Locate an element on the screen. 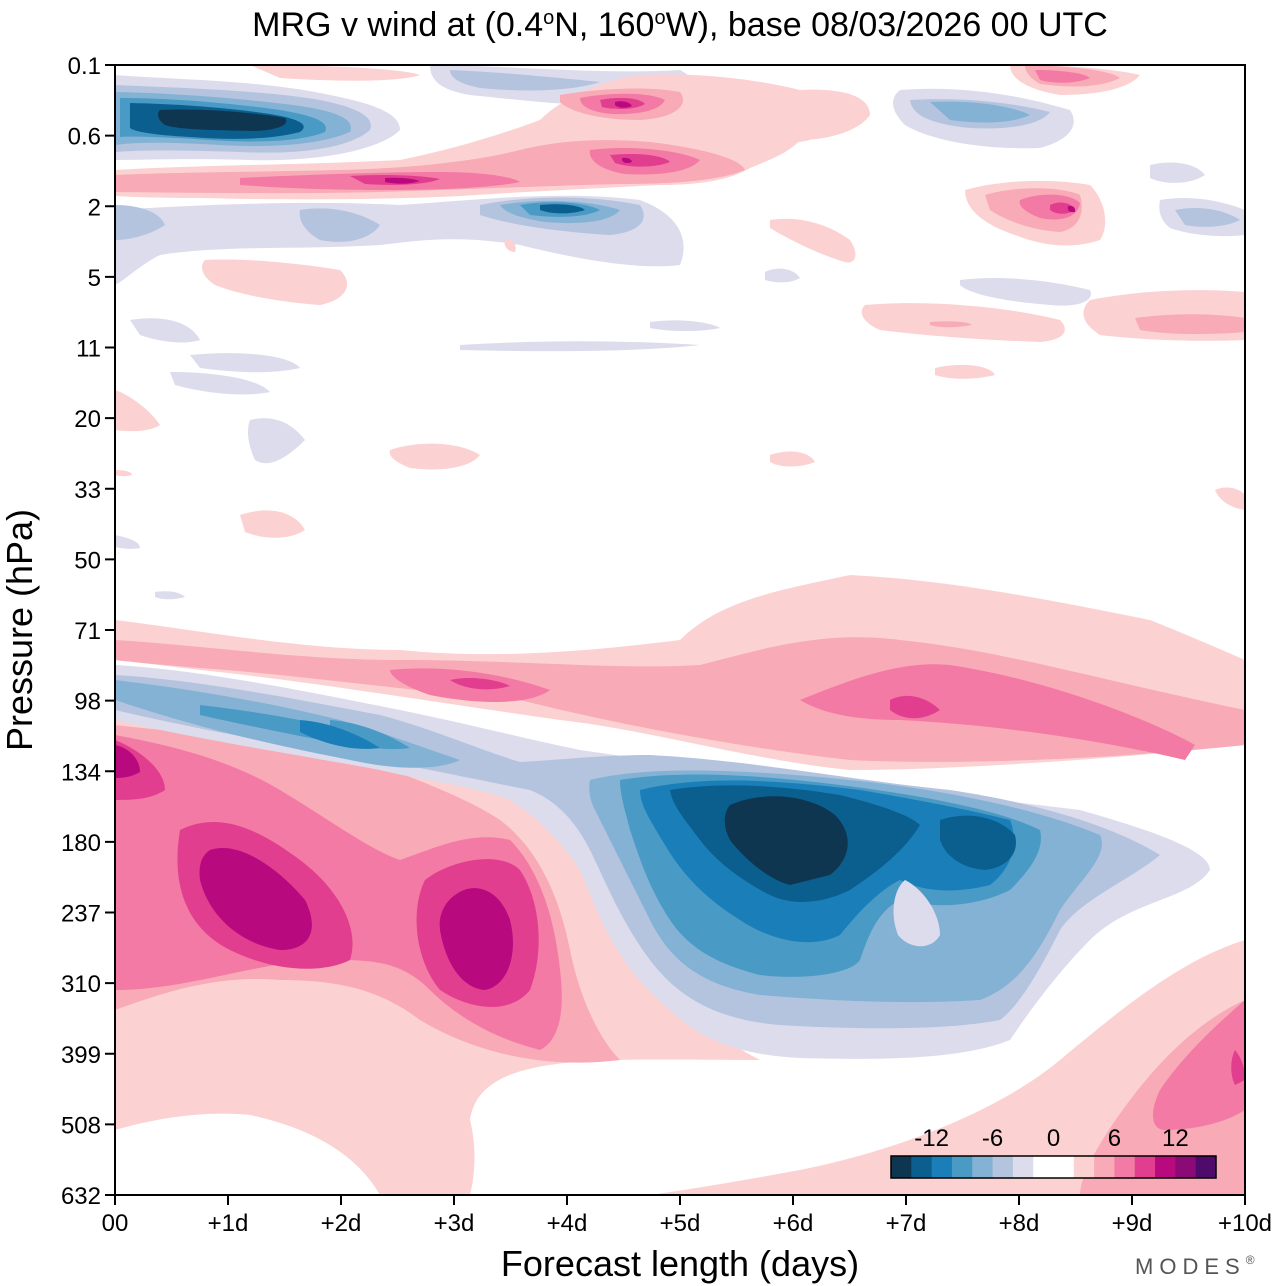 The width and height of the screenshot is (1280, 1286). colorbar-tick-label: 6 is located at coordinates (1114, 1138).